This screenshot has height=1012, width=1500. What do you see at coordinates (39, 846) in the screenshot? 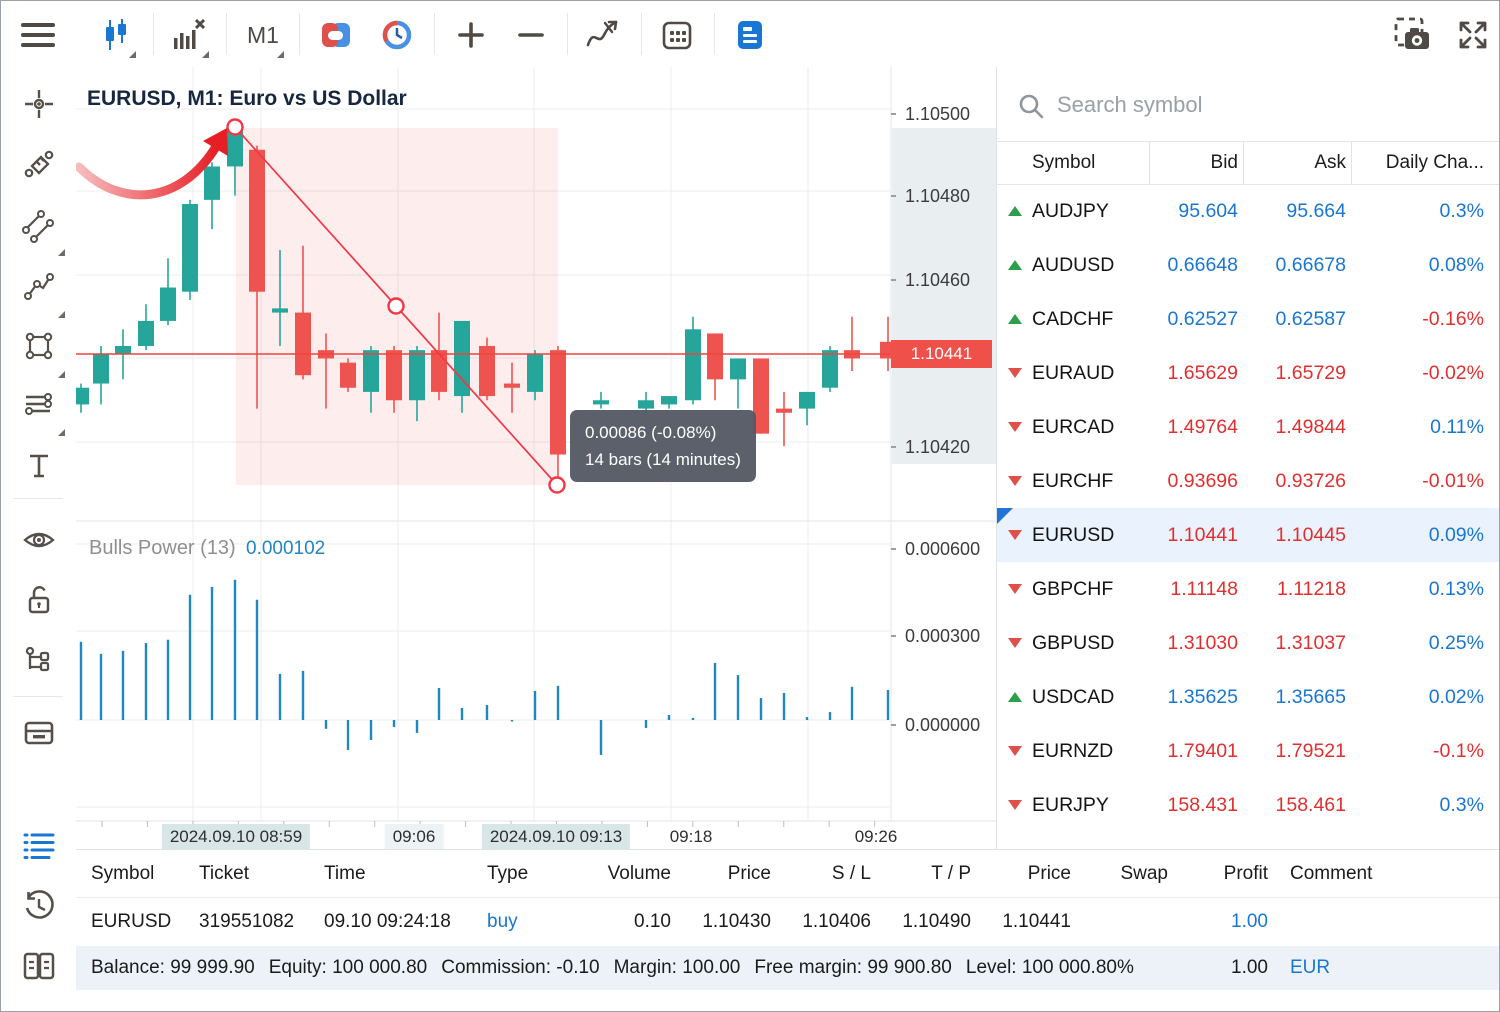
I see `trade-list-icon` at bounding box center [39, 846].